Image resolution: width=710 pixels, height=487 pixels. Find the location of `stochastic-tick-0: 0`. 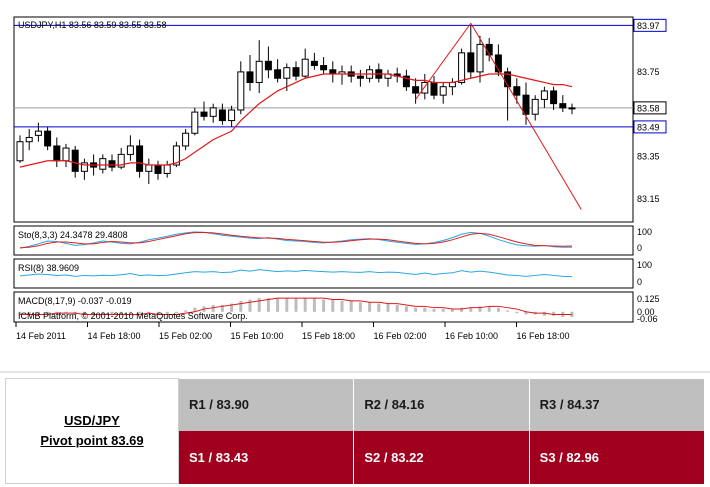

stochastic-tick-0: 0 is located at coordinates (639, 248).